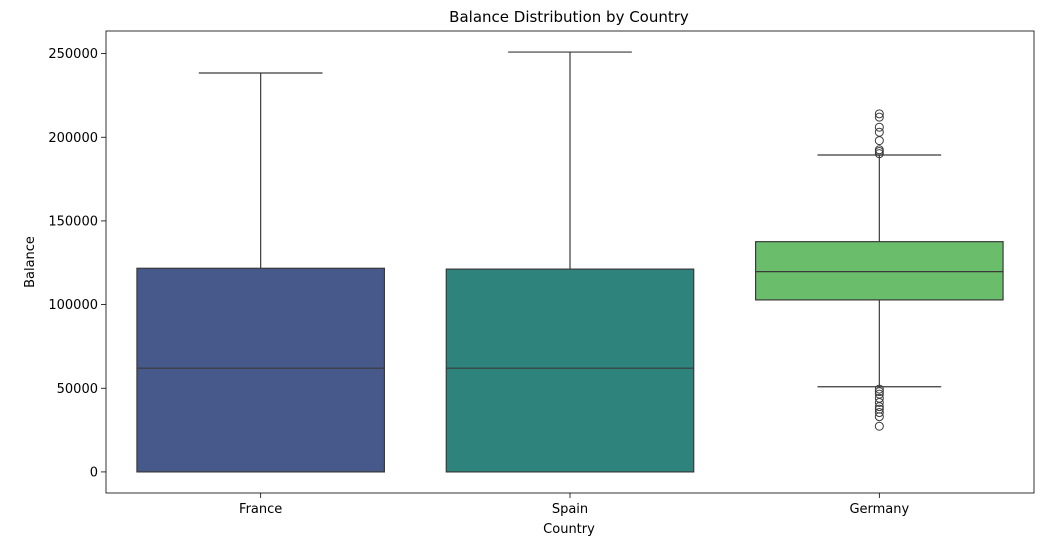 This screenshot has height=542, width=1056. What do you see at coordinates (77, 389) in the screenshot?
I see `y-tick-label: 50000` at bounding box center [77, 389].